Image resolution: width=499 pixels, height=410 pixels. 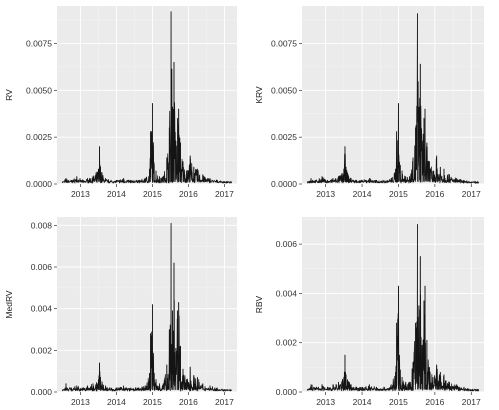 What do you see at coordinates (9, 95) in the screenshot?
I see `y-axis-title: RV` at bounding box center [9, 95].